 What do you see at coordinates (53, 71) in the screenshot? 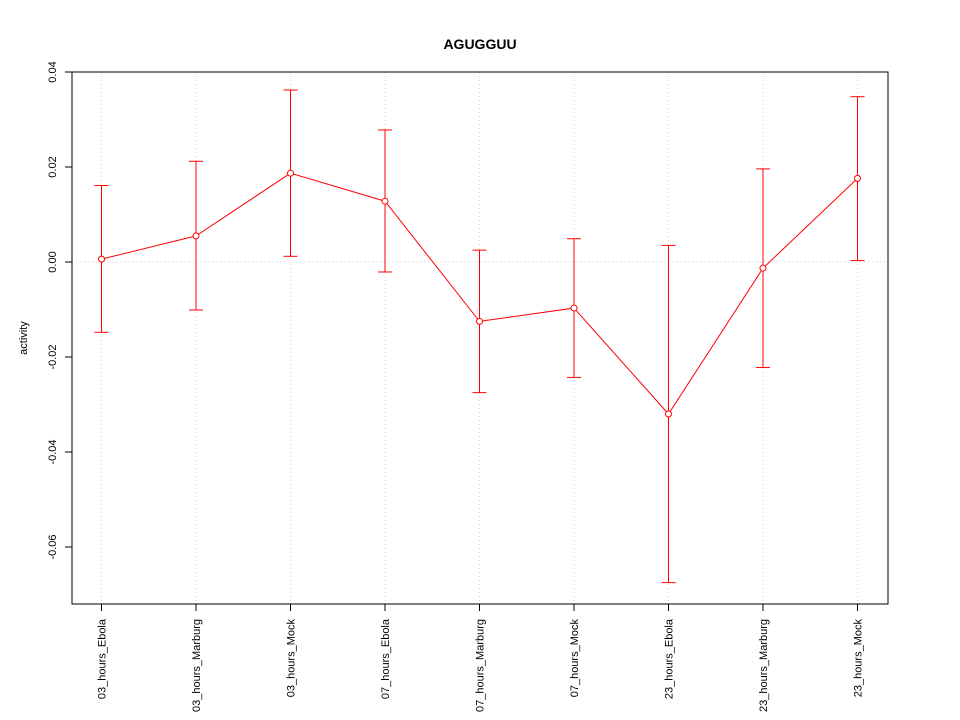
I see `y-tick-label: 0.04` at bounding box center [53, 71].